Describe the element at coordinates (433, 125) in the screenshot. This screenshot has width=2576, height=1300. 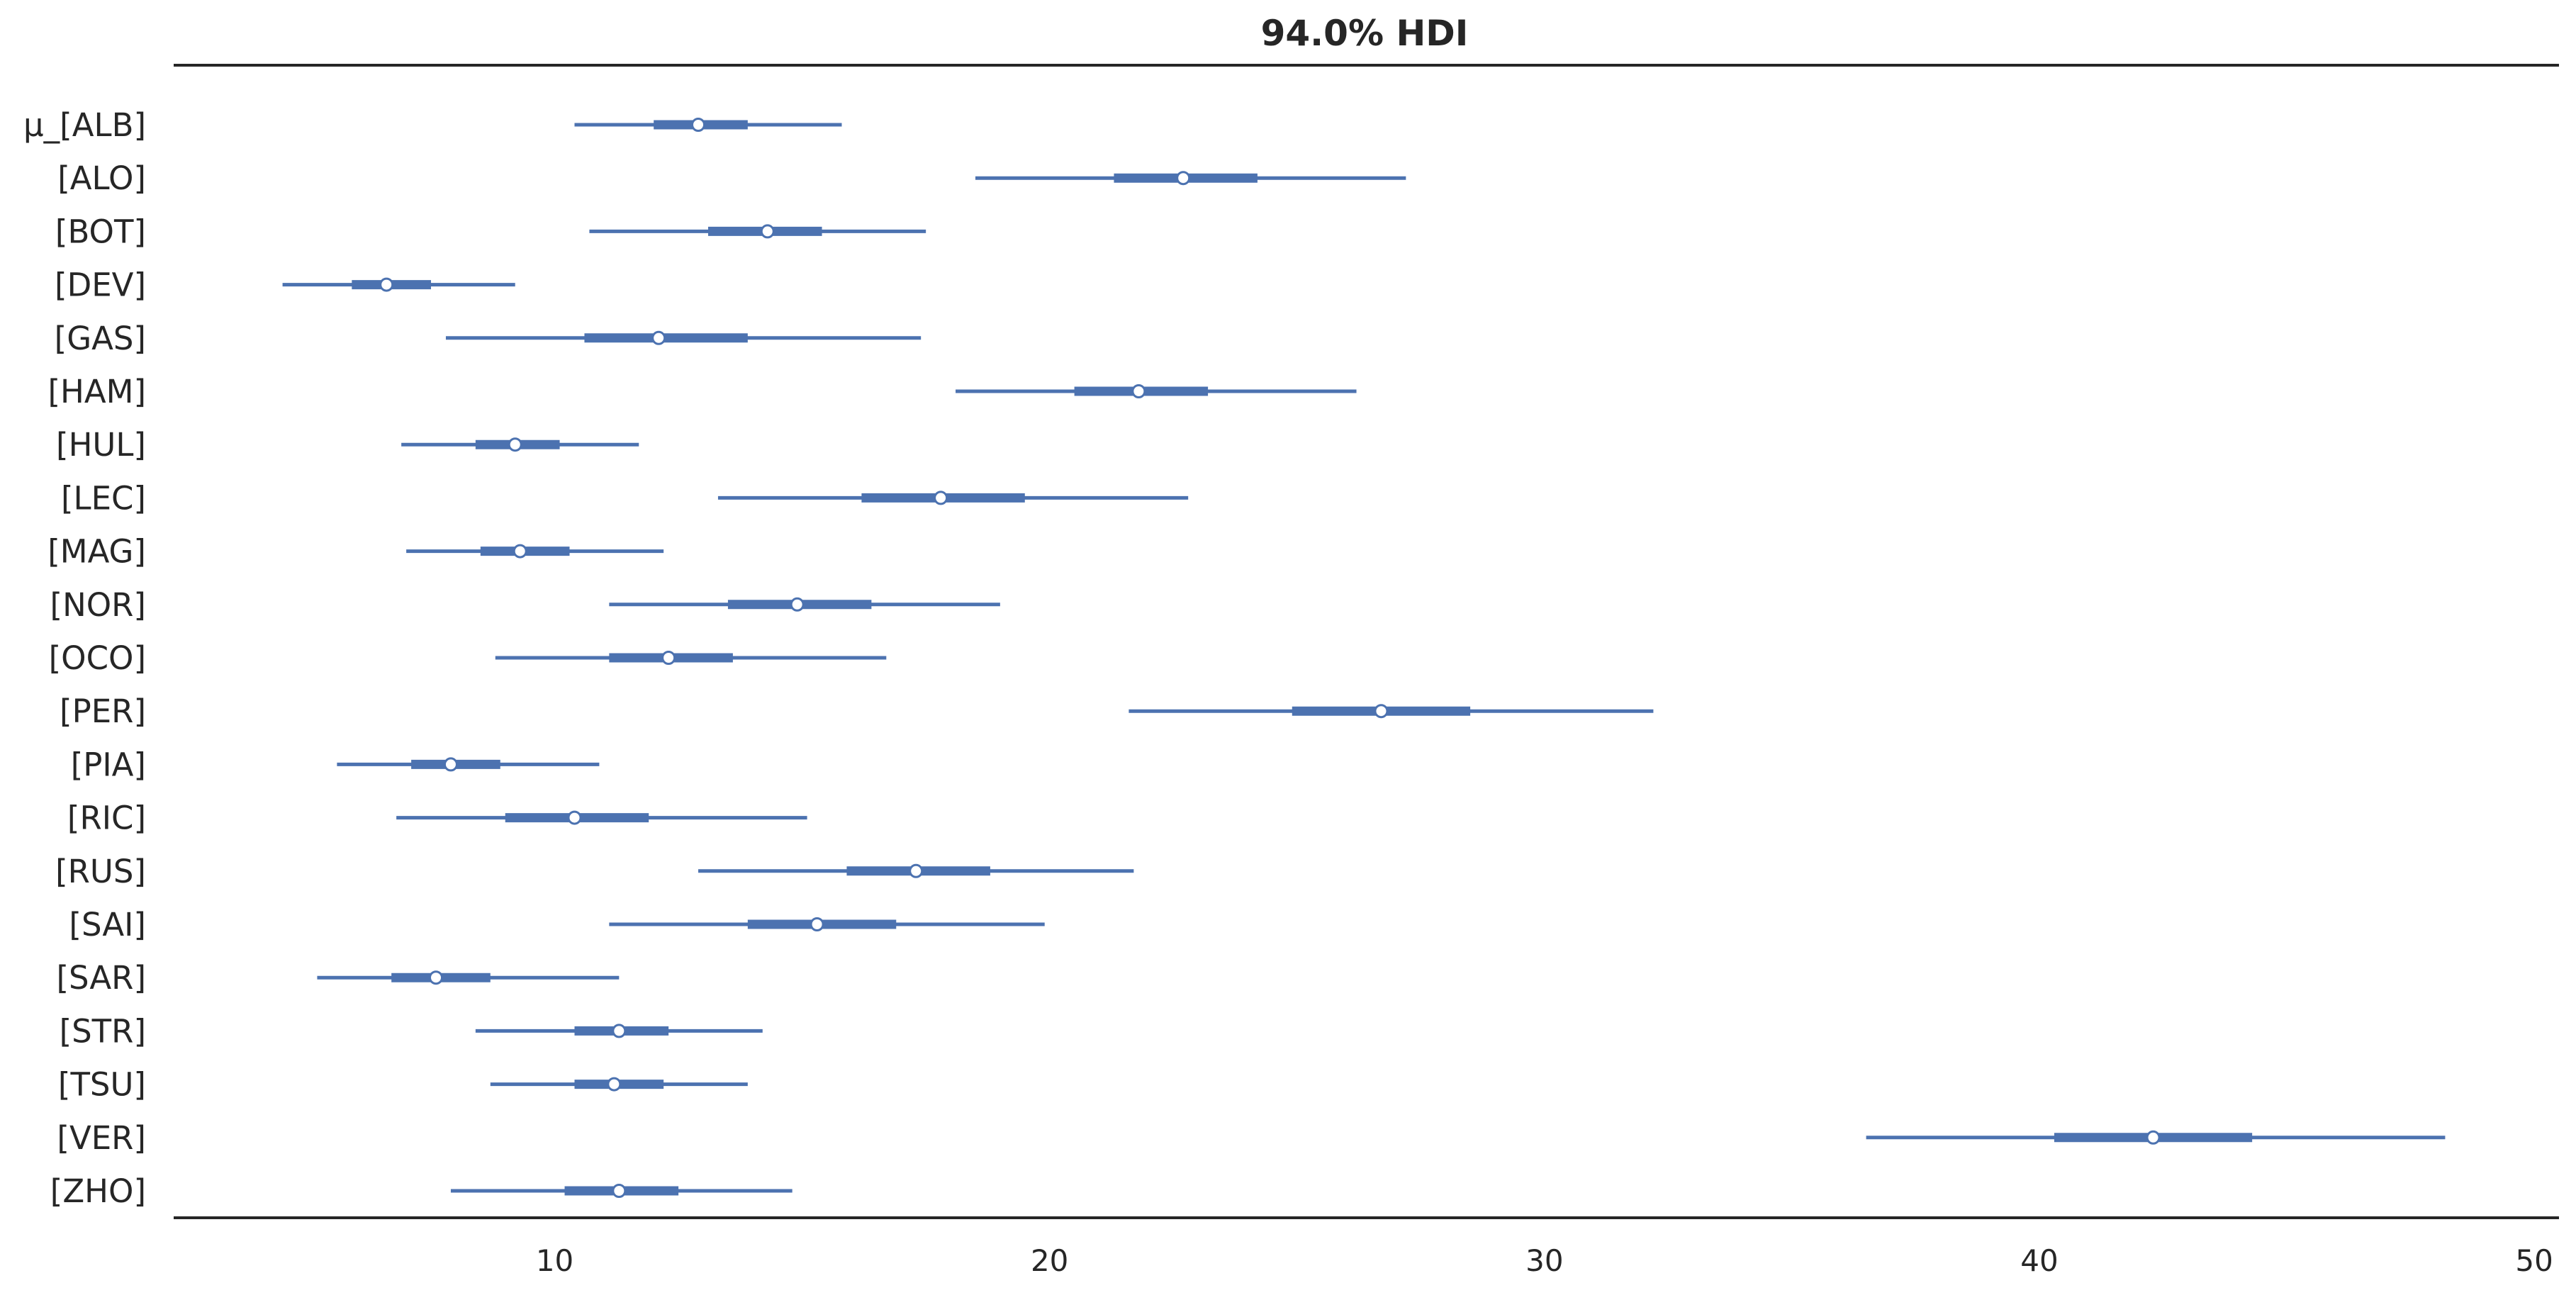
I see `forest-row: μ_[ALB]` at that location.